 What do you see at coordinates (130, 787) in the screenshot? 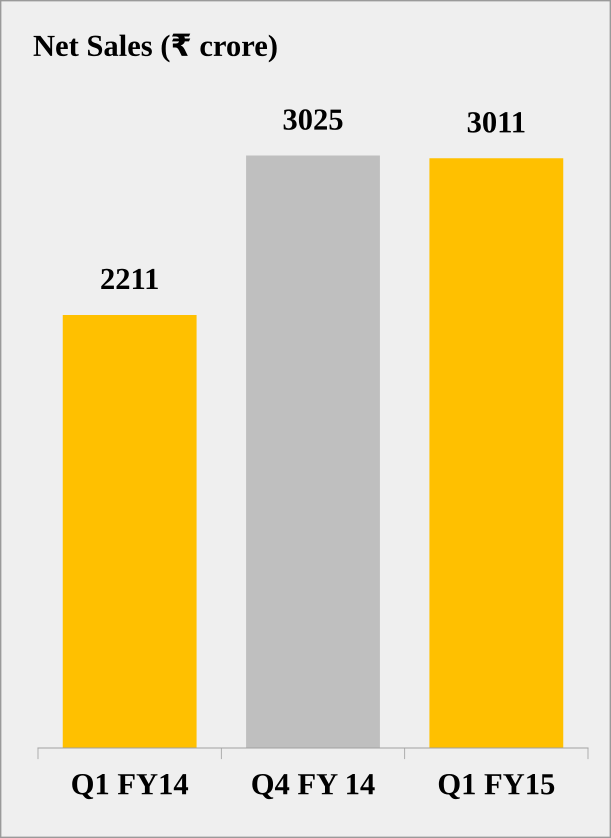
I see `x-tick-label: Q1 FY14` at bounding box center [130, 787].